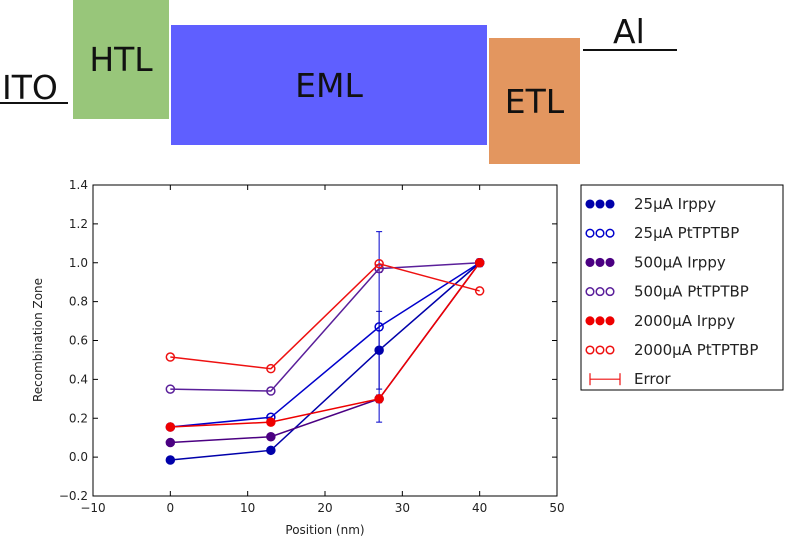  I want to click on legend-label: 2000μA Irppy, so click(684, 321).